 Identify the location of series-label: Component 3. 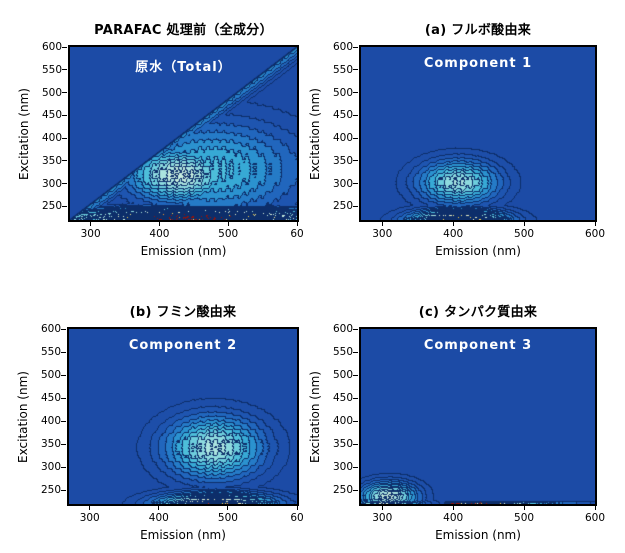
(478, 345).